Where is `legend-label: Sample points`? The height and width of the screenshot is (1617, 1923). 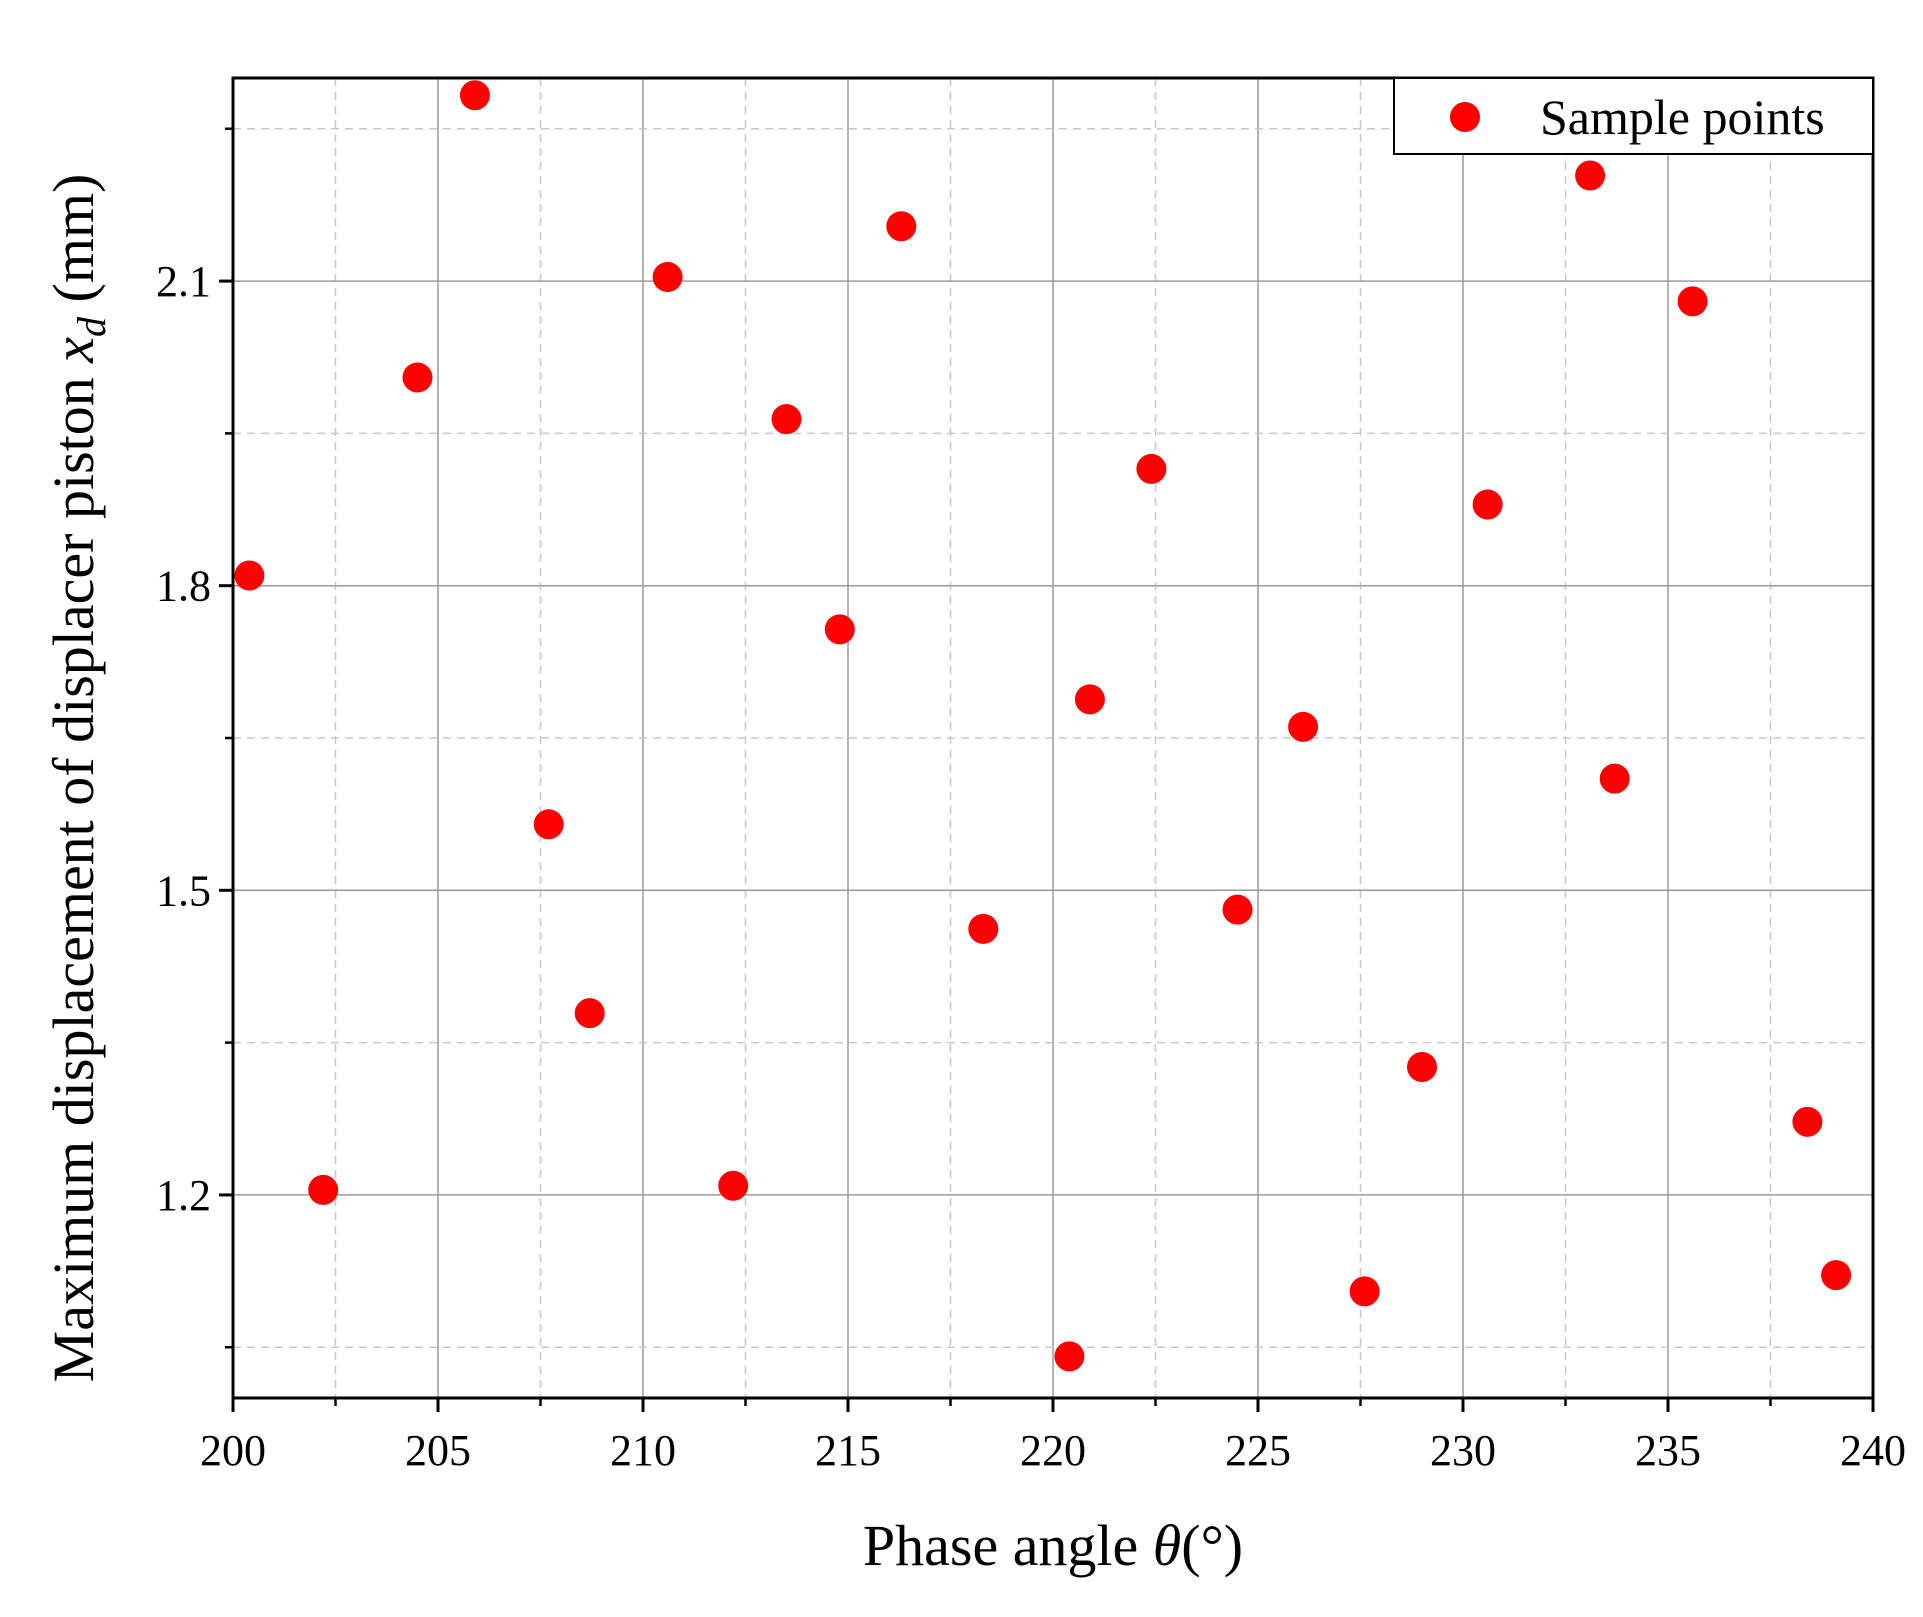 legend-label: Sample points is located at coordinates (1682, 117).